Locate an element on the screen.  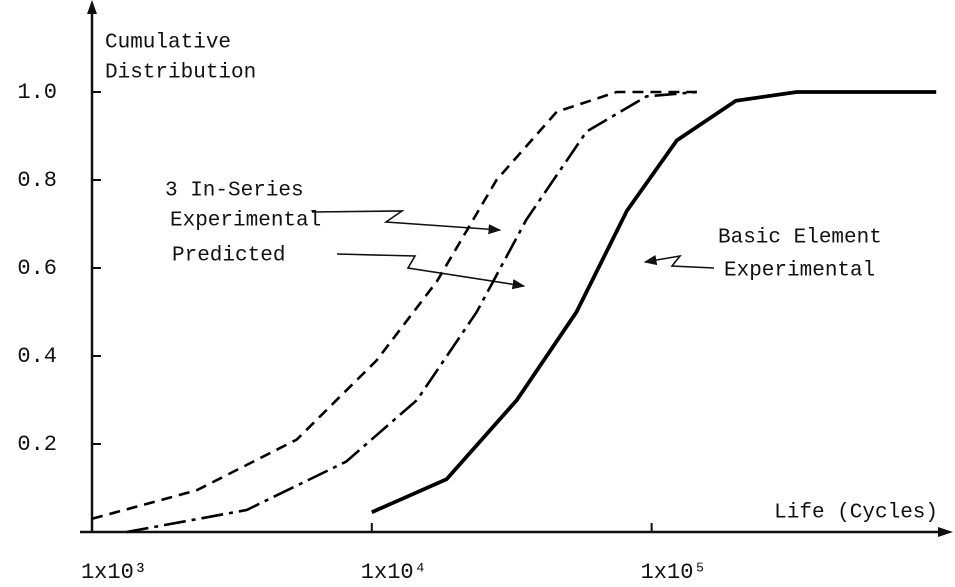
y-label: Distribution is located at coordinates (180, 73).